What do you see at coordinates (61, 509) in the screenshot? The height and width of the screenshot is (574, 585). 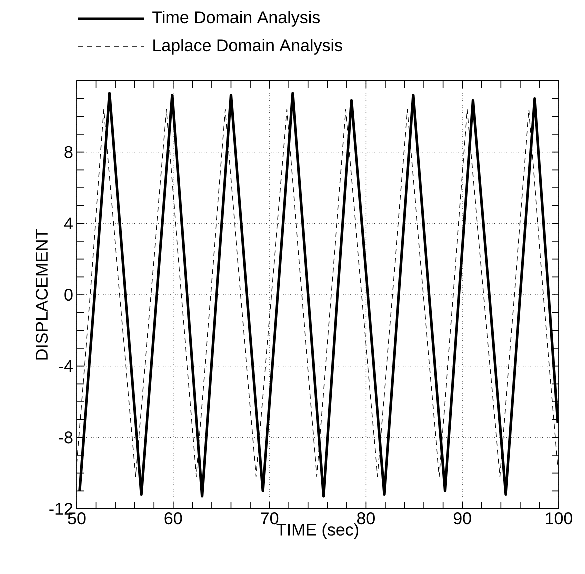 I see `y-tick-label: -12` at bounding box center [61, 509].